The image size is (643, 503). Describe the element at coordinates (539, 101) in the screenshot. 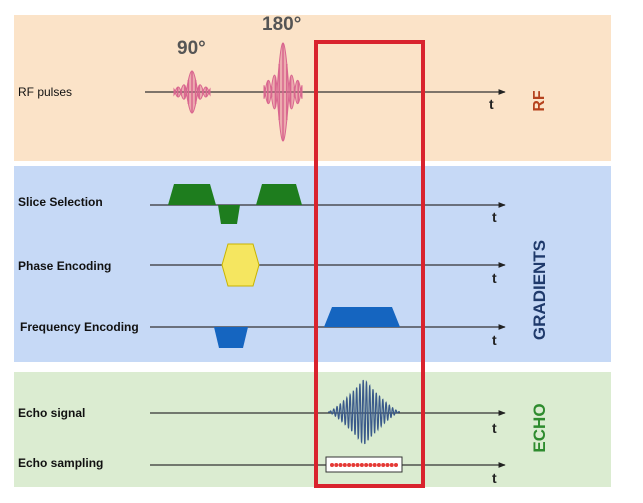

I see `rf-section-label: RF` at that location.